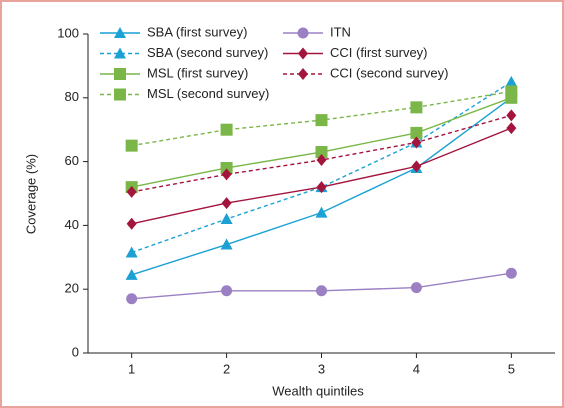 This screenshot has height=408, width=564. Describe the element at coordinates (72, 96) in the screenshot. I see `y-tick-label: 80` at that location.